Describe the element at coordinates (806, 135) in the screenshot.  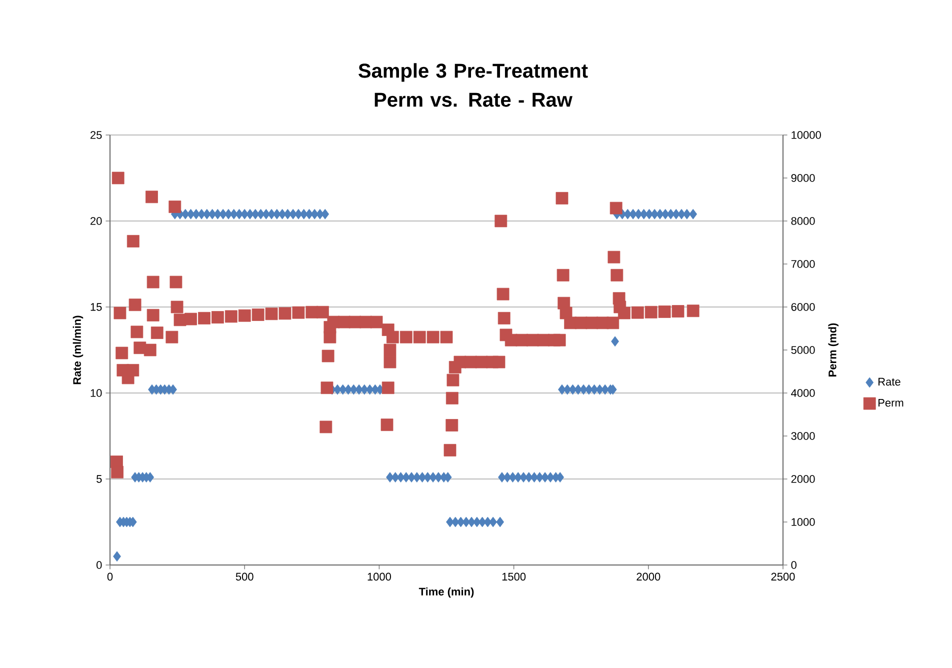
I see `y2-tick-label: 10000` at that location.